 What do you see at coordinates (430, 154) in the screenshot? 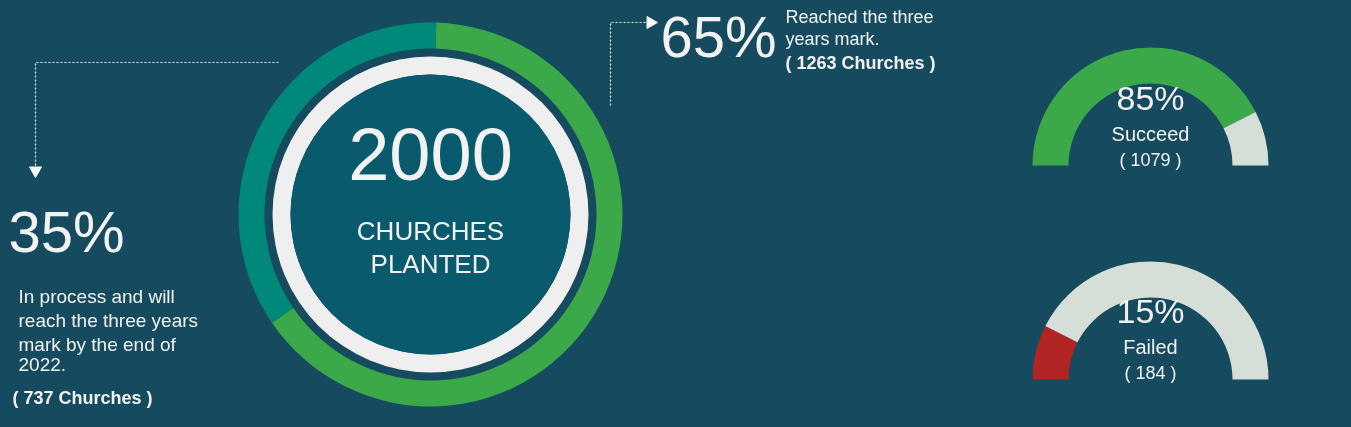
I see `text: 2000` at bounding box center [430, 154].